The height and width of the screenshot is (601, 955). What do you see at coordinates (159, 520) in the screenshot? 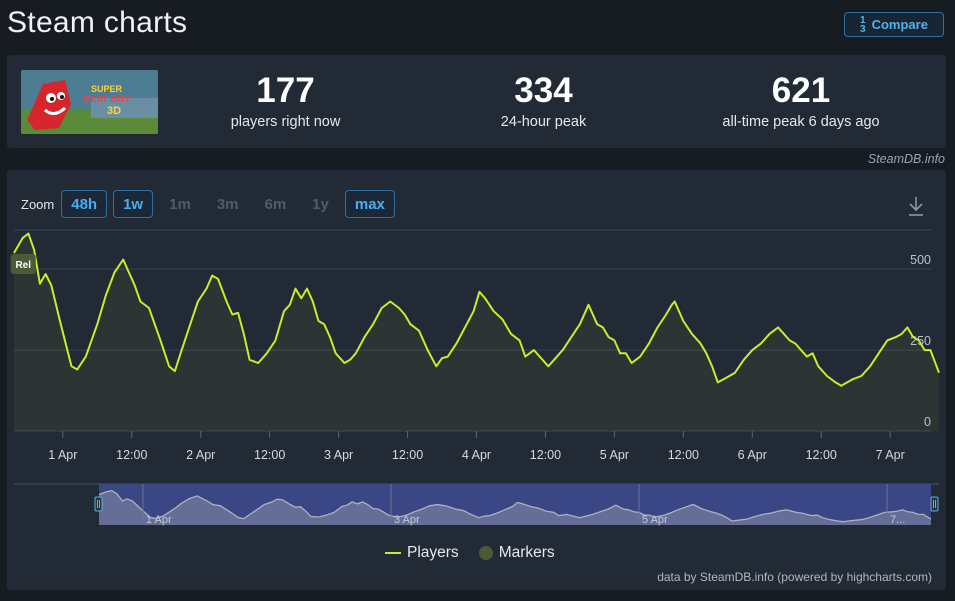
I see `navigator-tick-label: 1 Apr` at bounding box center [159, 520].